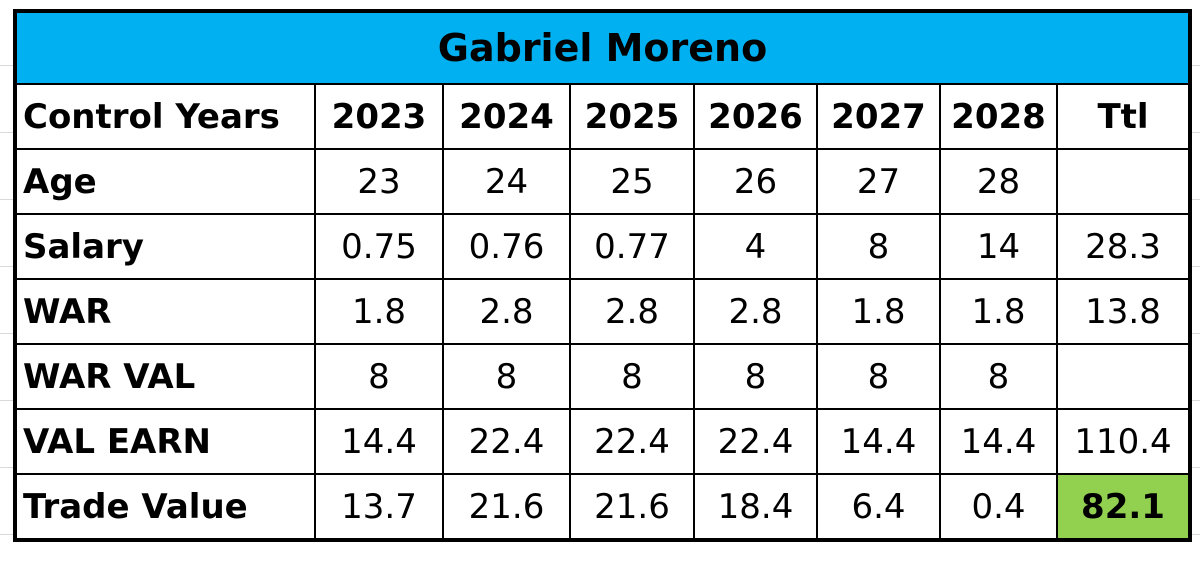 This screenshot has width=1200, height=572. I want to click on value-cell: 24, so click(506, 181).